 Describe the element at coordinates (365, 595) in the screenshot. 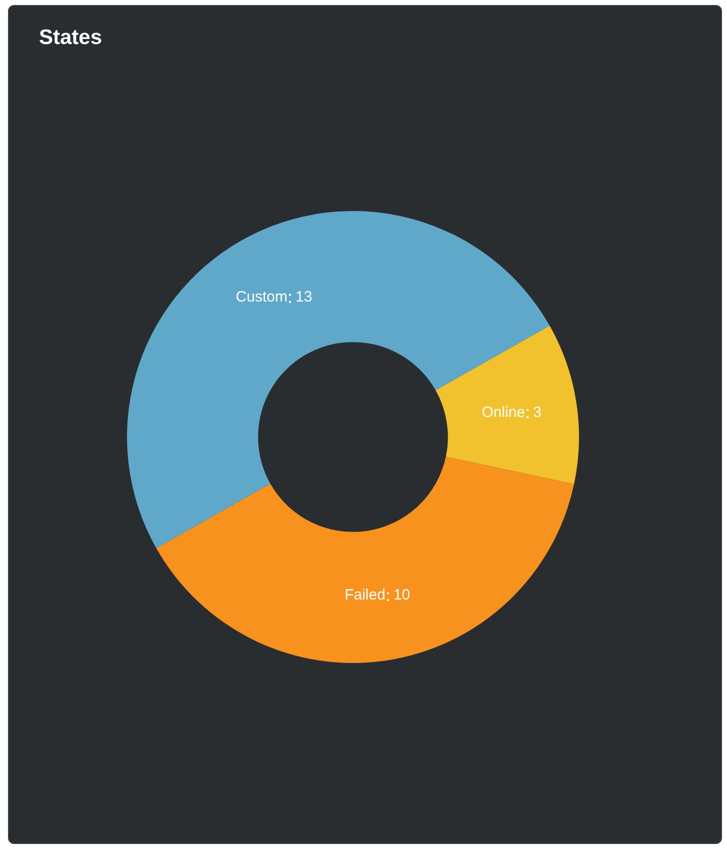

I see `slice-label: Failed` at that location.